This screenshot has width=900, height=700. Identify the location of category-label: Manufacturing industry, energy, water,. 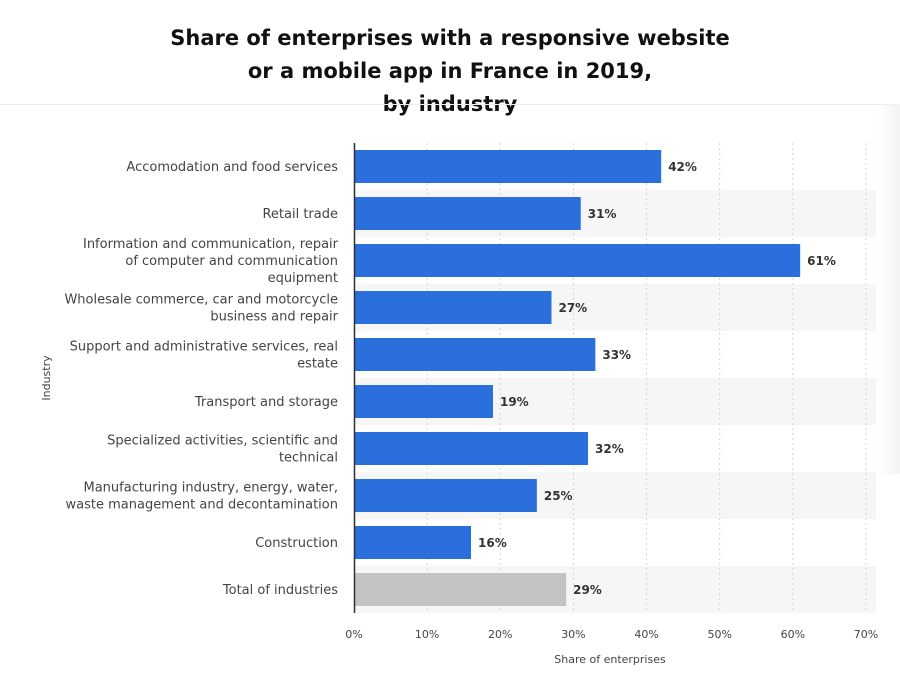
(210, 488).